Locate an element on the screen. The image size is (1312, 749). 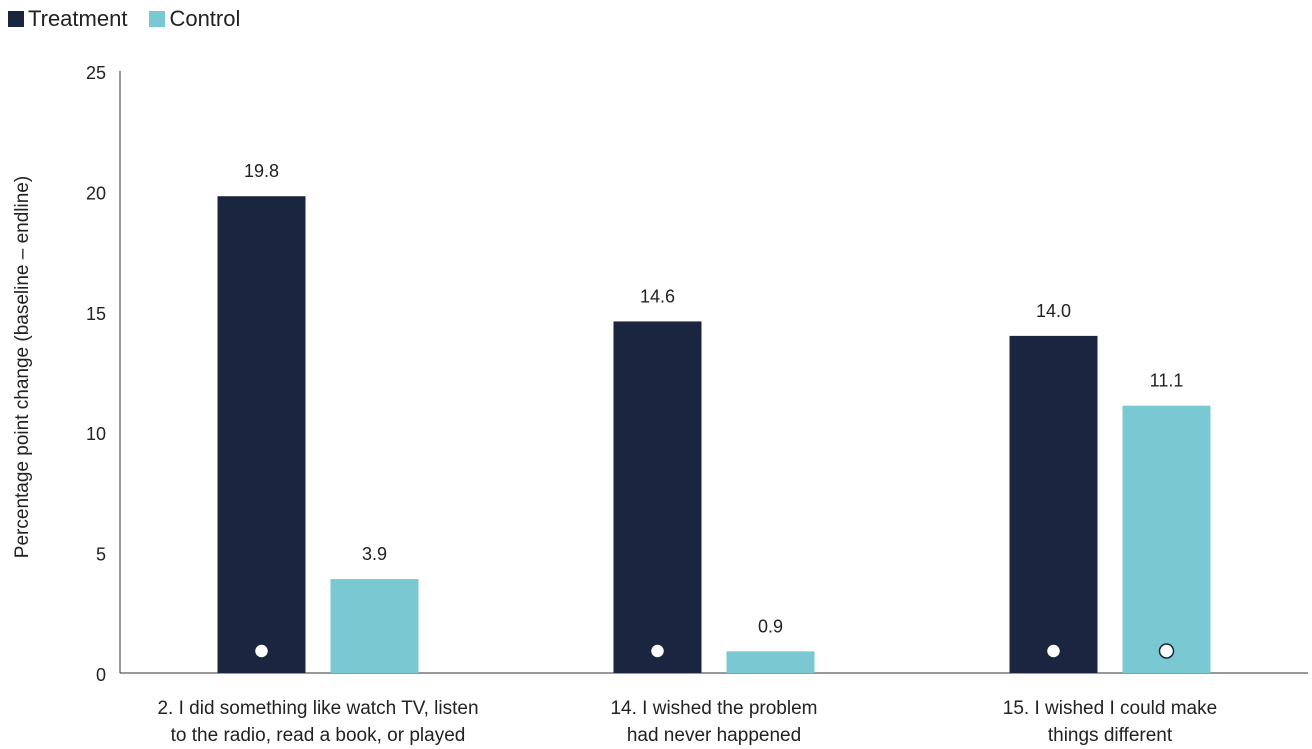
legend: Treatment Control is located at coordinates (135, 19).